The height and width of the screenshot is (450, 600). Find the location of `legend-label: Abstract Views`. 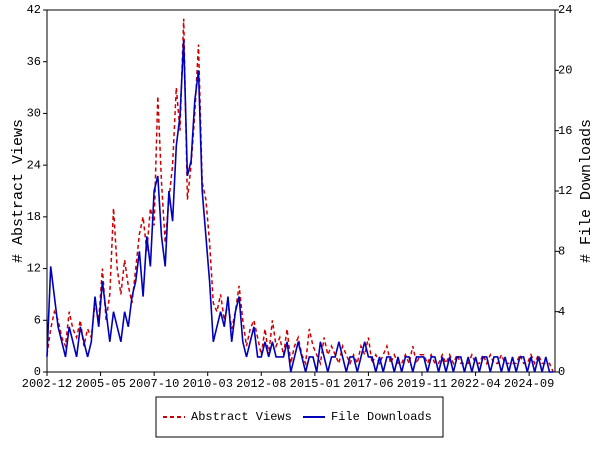

legend-label: Abstract Views is located at coordinates (241, 417).